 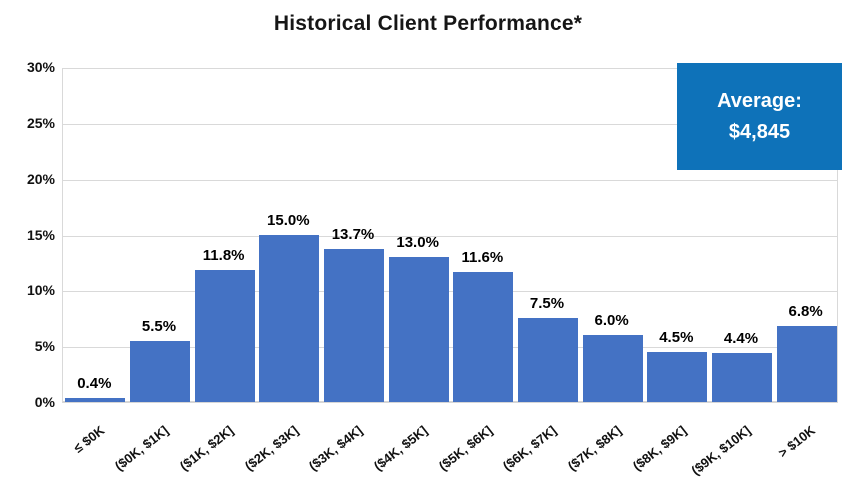 I want to click on bar-value-label: 4.4%, so click(x=741, y=338).